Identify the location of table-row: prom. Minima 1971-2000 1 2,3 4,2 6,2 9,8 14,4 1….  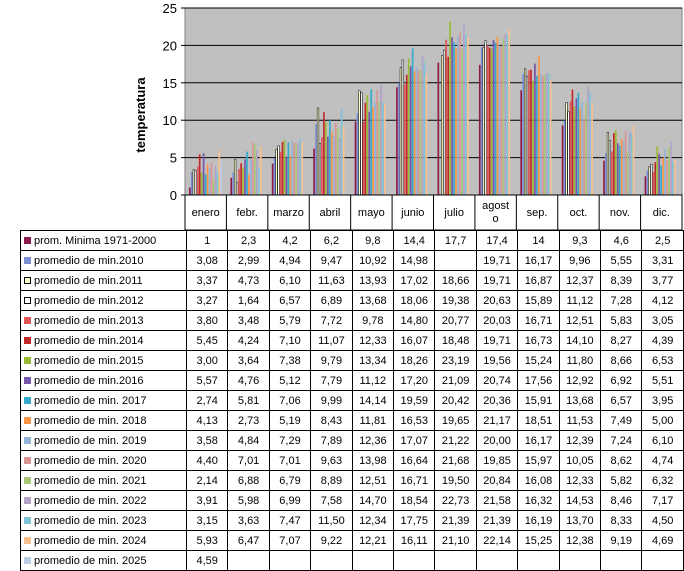
(352, 240).